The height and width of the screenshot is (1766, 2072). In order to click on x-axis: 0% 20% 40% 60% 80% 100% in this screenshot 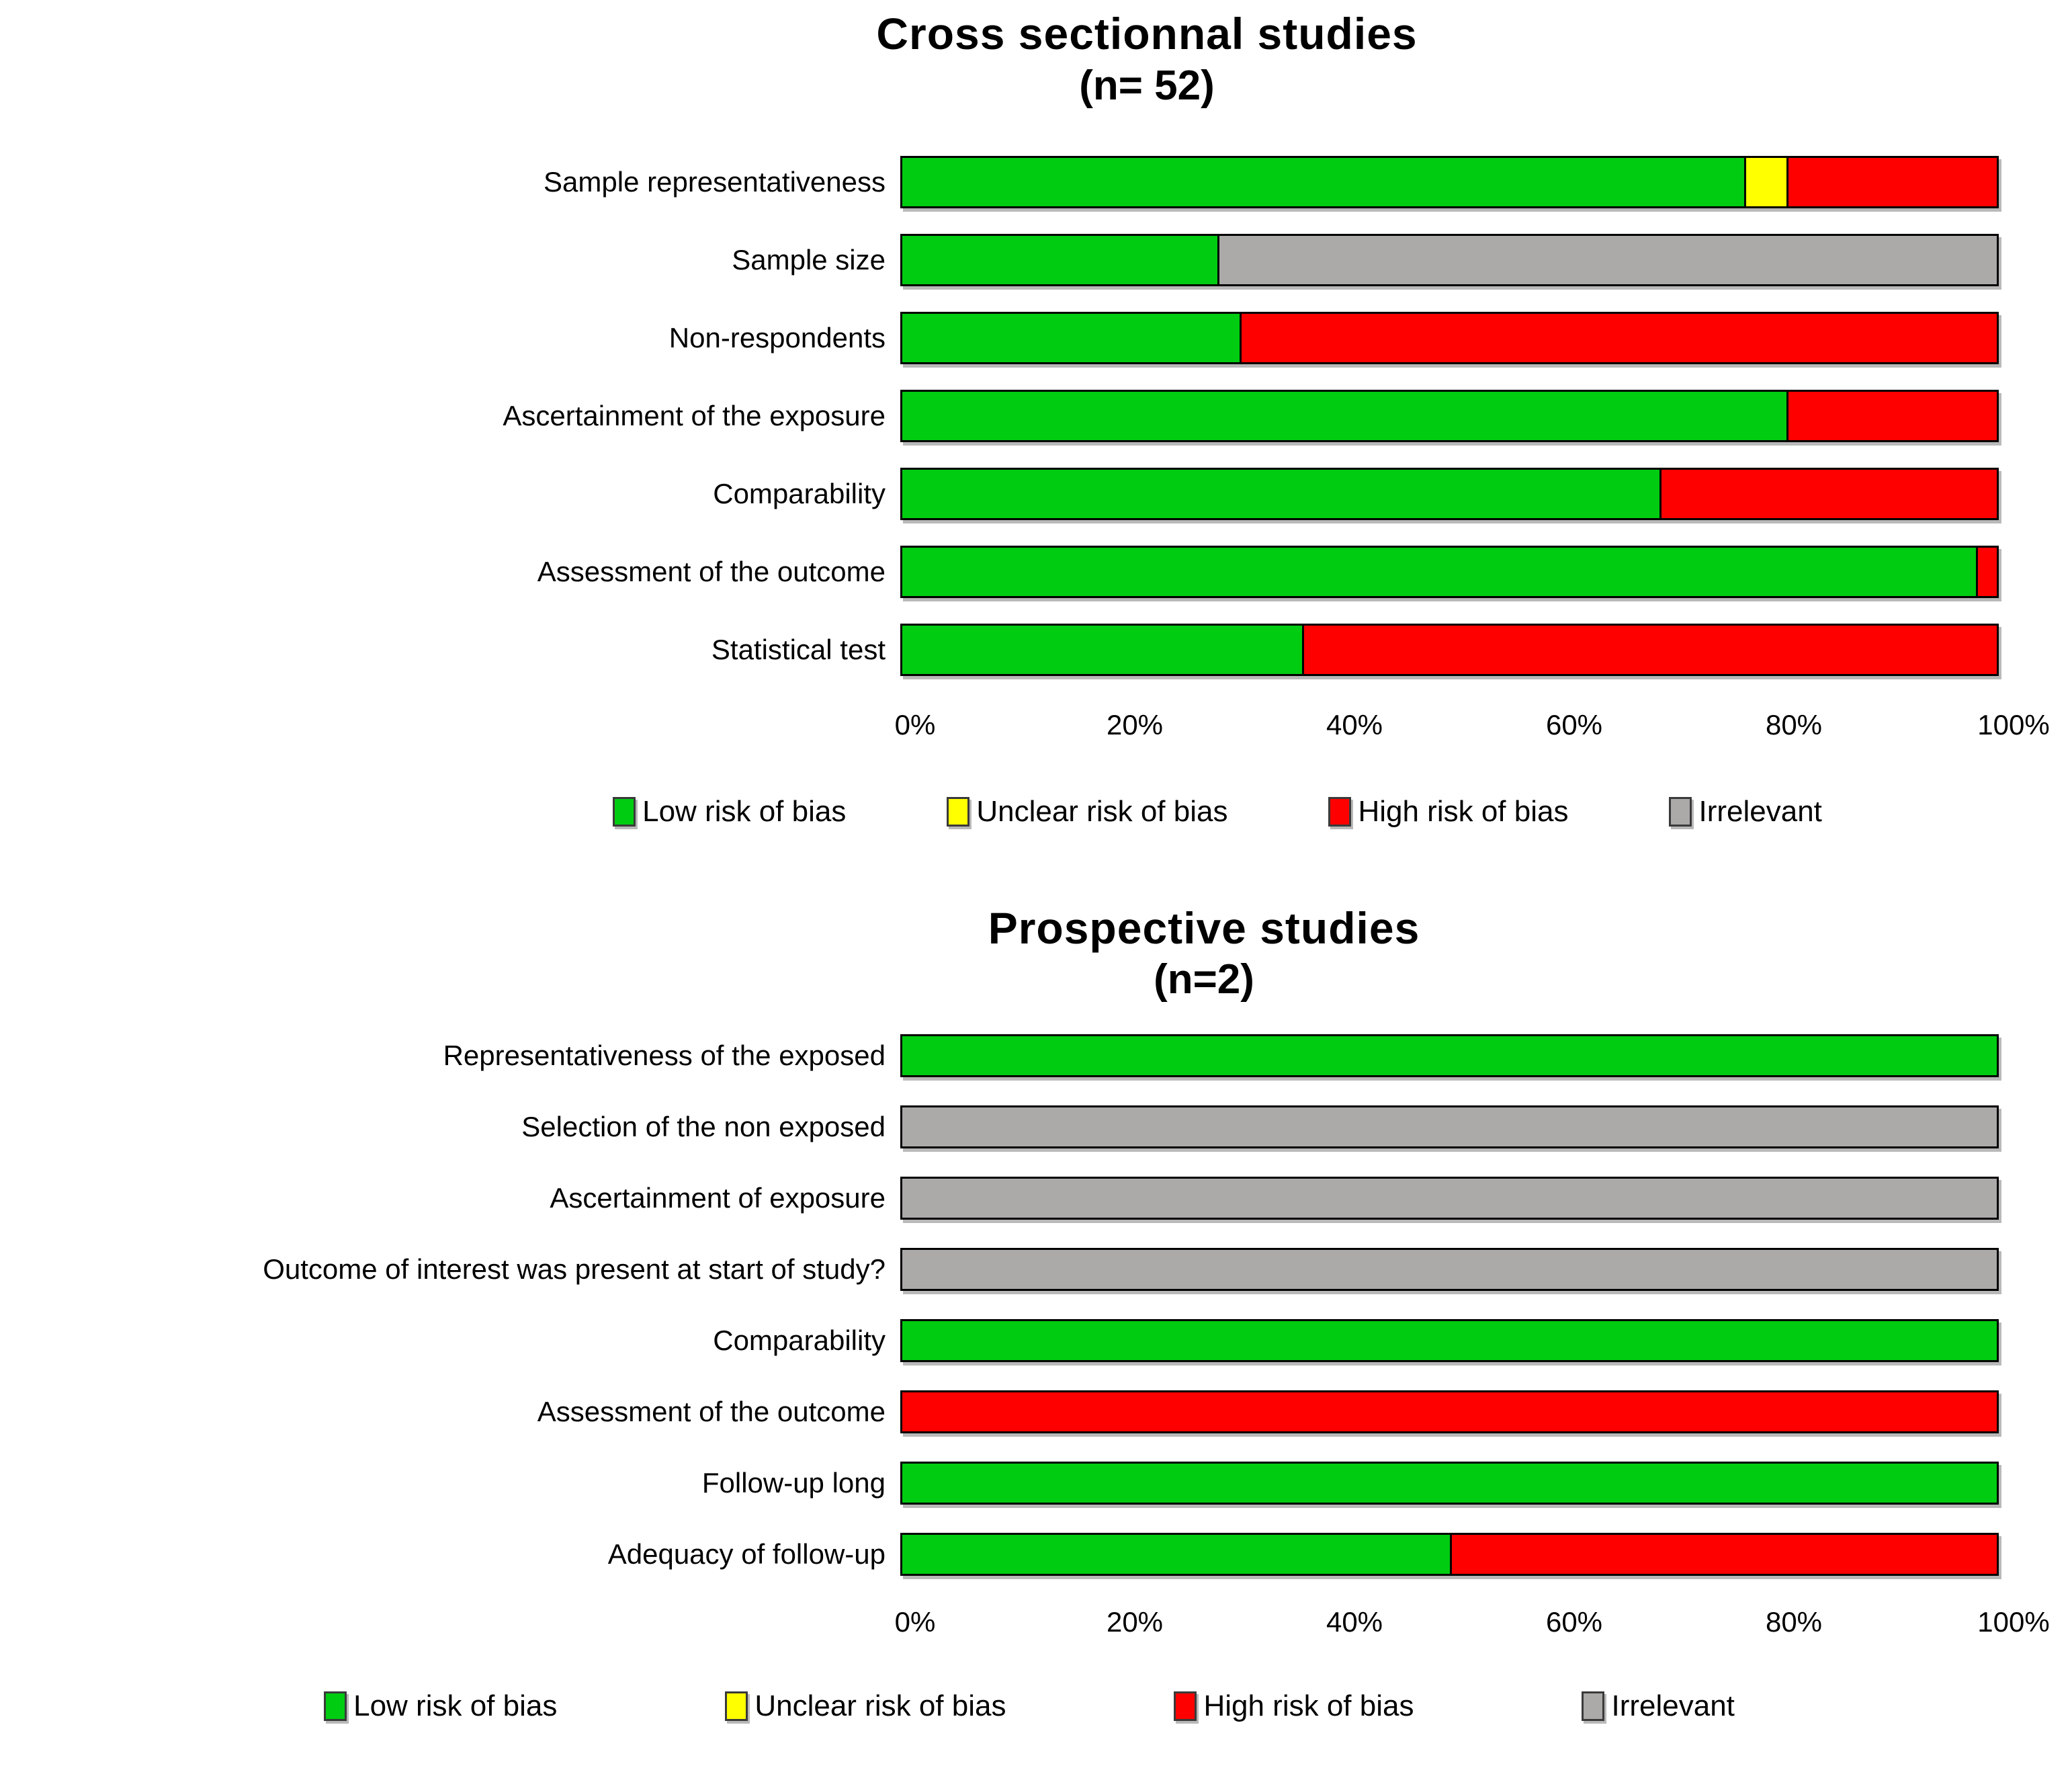, I will do `click(1472, 1623)`.